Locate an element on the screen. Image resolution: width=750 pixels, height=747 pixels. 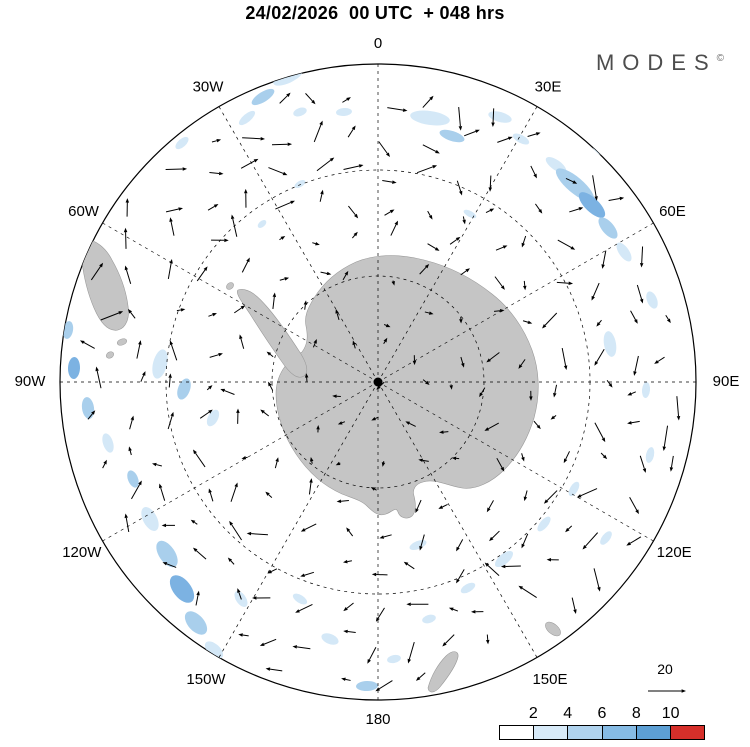
meridian-label: 0 is located at coordinates (378, 43).